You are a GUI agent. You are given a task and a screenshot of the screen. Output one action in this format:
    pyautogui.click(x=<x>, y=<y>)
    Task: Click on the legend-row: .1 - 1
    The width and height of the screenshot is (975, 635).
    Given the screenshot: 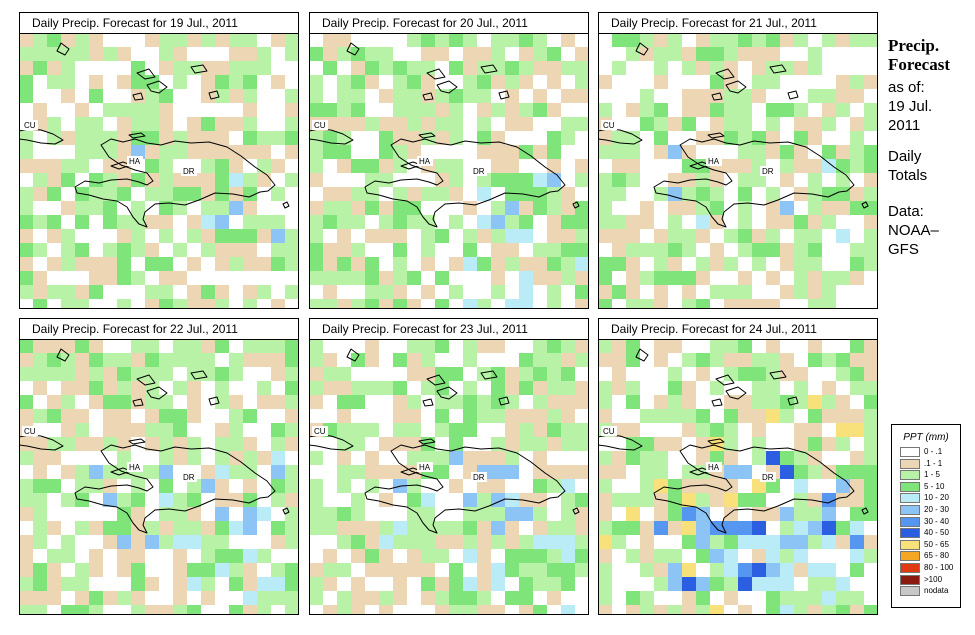 What is the action you would take?
    pyautogui.click(x=926, y=464)
    